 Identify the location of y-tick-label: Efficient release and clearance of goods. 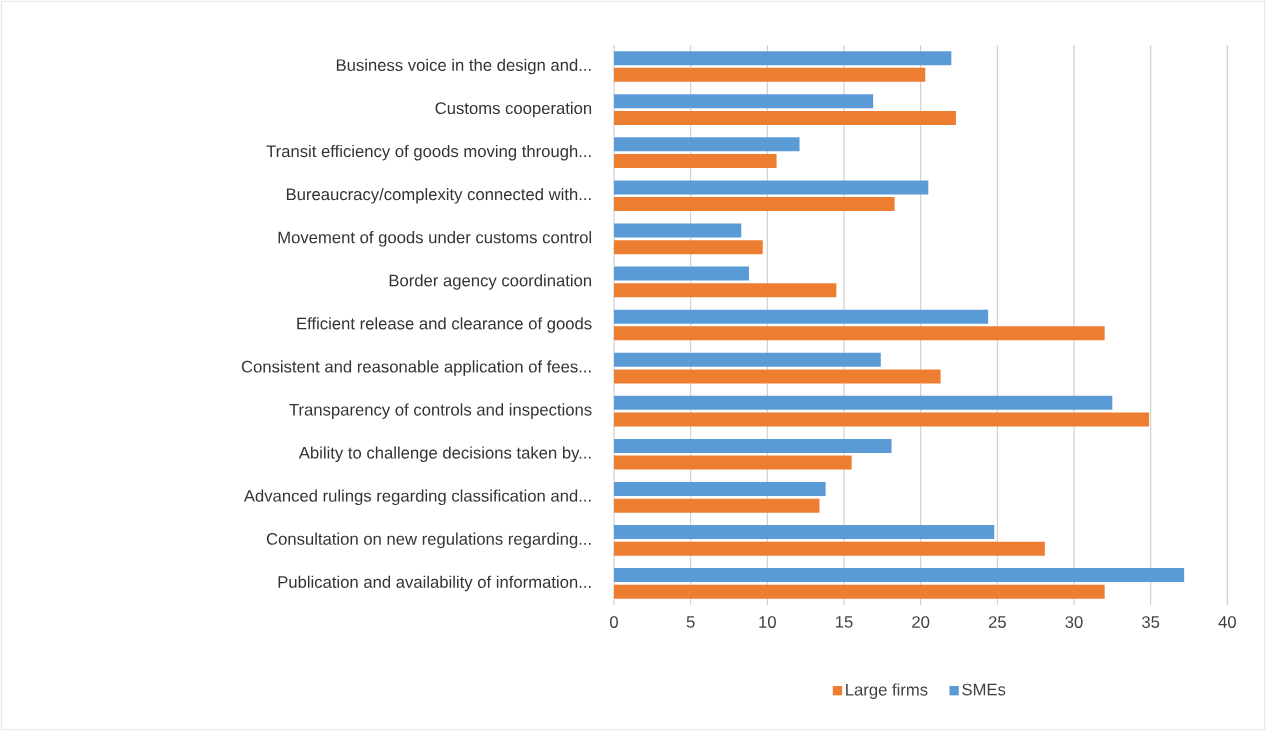
(444, 325).